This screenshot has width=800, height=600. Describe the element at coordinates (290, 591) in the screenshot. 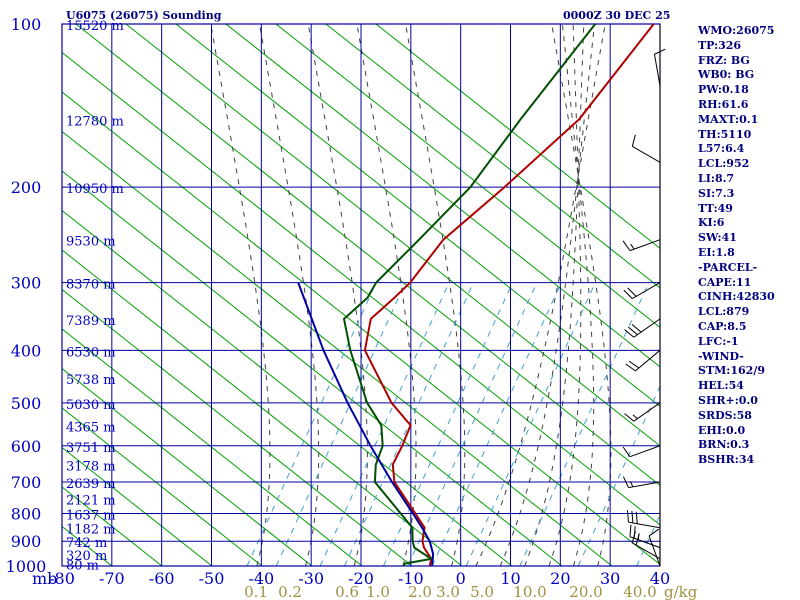

I see `mixing-ratio-label: 0.2` at that location.